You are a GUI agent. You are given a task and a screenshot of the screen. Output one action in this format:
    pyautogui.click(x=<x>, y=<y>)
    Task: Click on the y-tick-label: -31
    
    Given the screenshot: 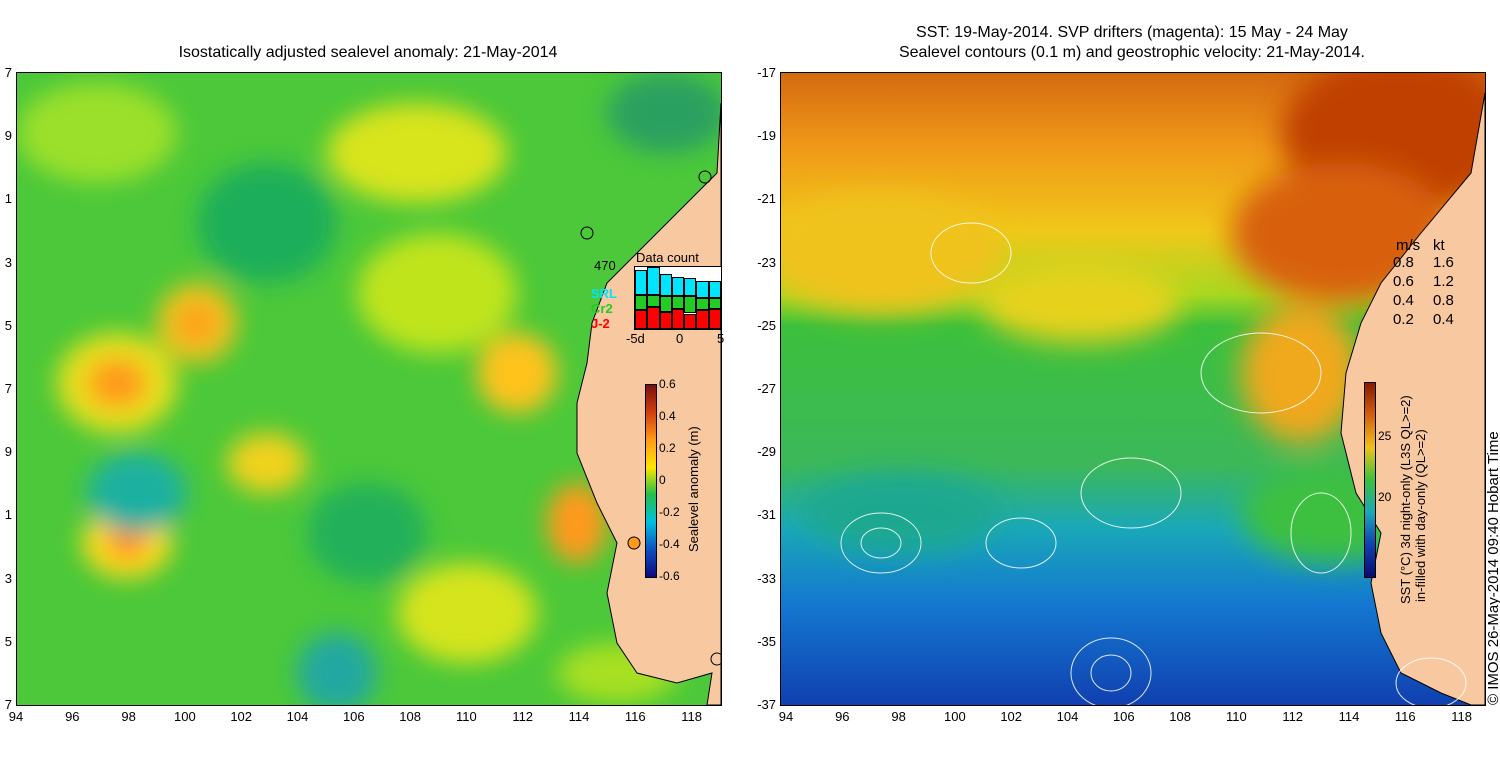 What is the action you would take?
    pyautogui.click(x=766, y=515)
    